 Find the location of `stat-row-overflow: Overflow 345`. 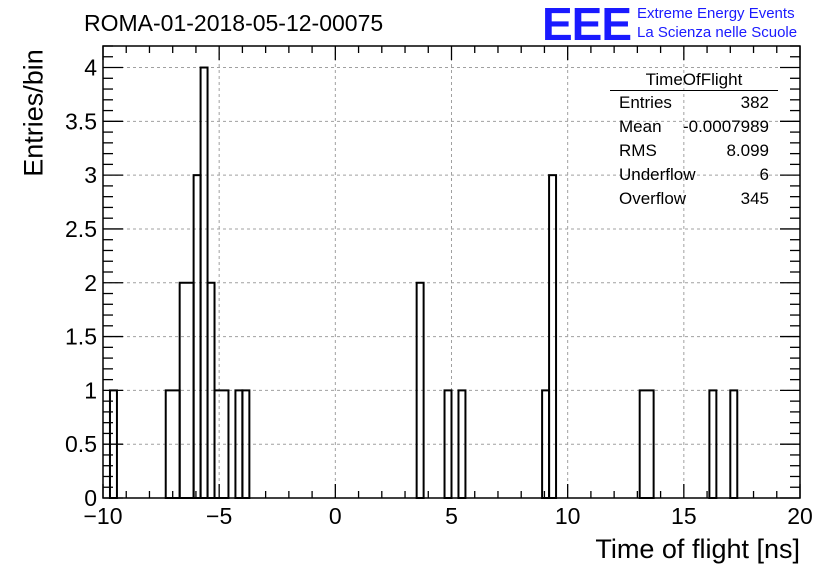

stat-row-overflow: Overflow 345 is located at coordinates (694, 199).